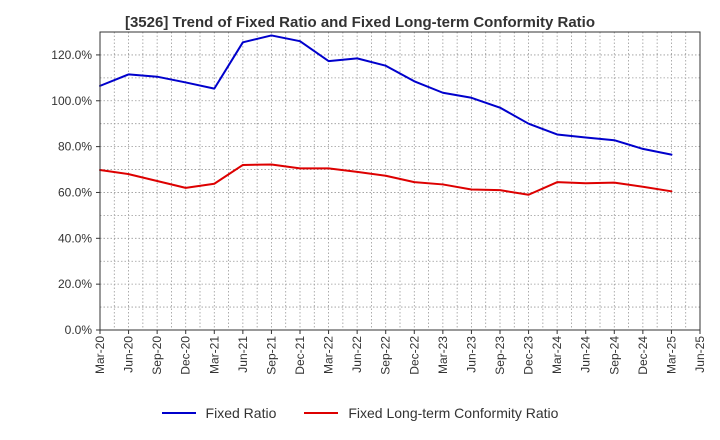 The height and width of the screenshot is (440, 720). I want to click on x-tick-label: Mar-20, so click(100, 355).